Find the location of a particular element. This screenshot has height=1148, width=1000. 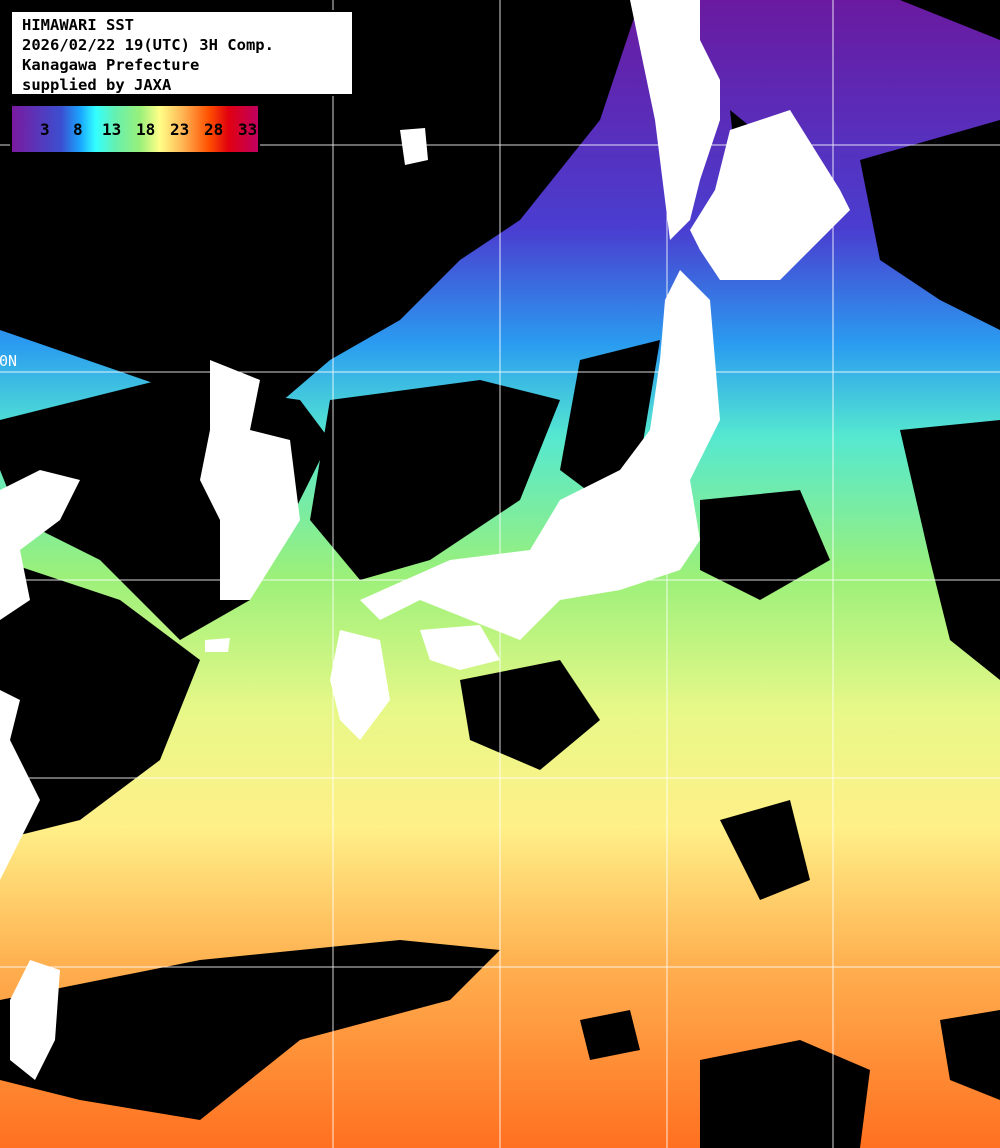

hokkaido is located at coordinates (770, 195).